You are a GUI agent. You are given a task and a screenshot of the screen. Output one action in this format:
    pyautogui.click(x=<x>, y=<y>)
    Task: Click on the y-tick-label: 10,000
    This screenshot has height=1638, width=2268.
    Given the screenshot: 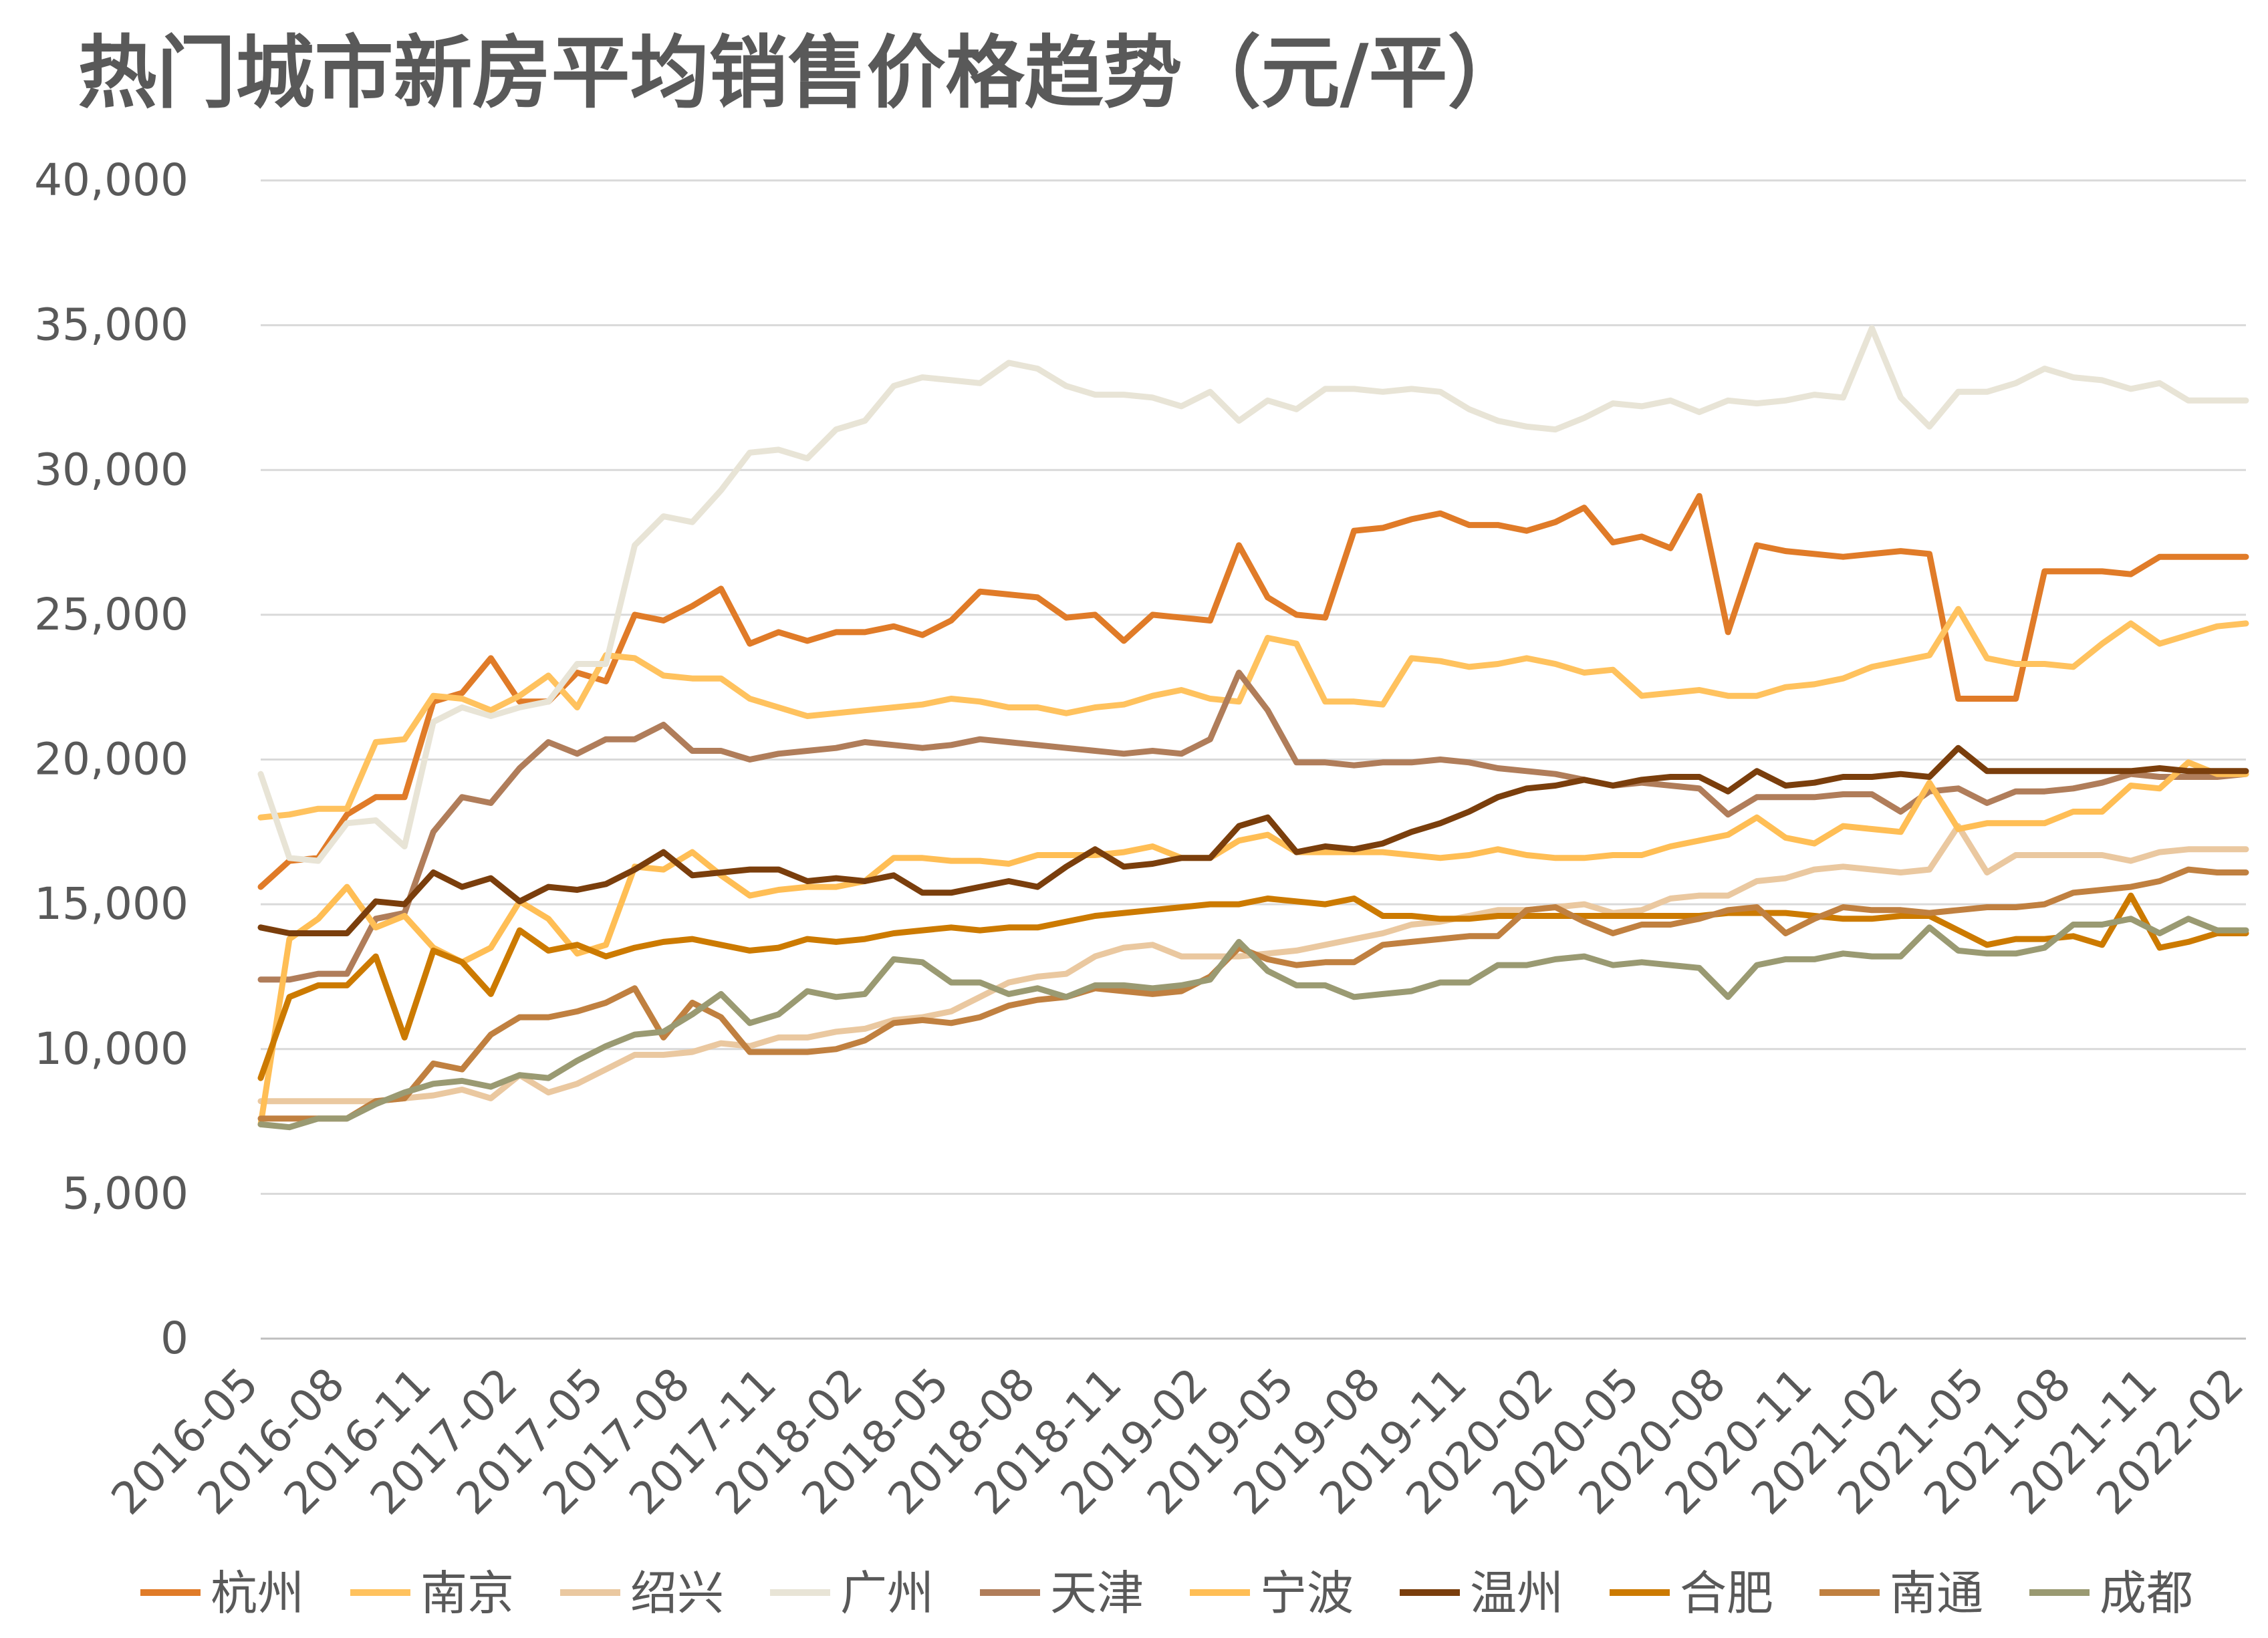 What is the action you would take?
    pyautogui.click(x=111, y=1049)
    